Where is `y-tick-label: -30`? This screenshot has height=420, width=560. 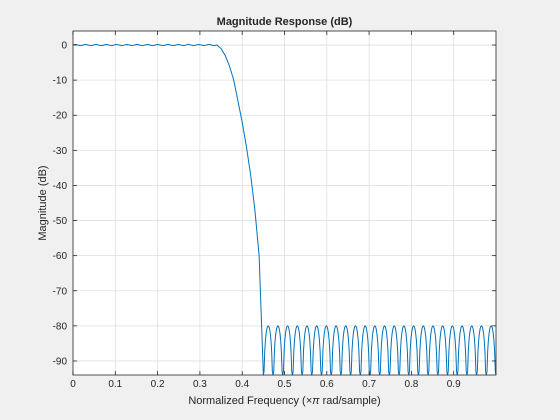
y-tick-label: -30 is located at coordinates (60, 151).